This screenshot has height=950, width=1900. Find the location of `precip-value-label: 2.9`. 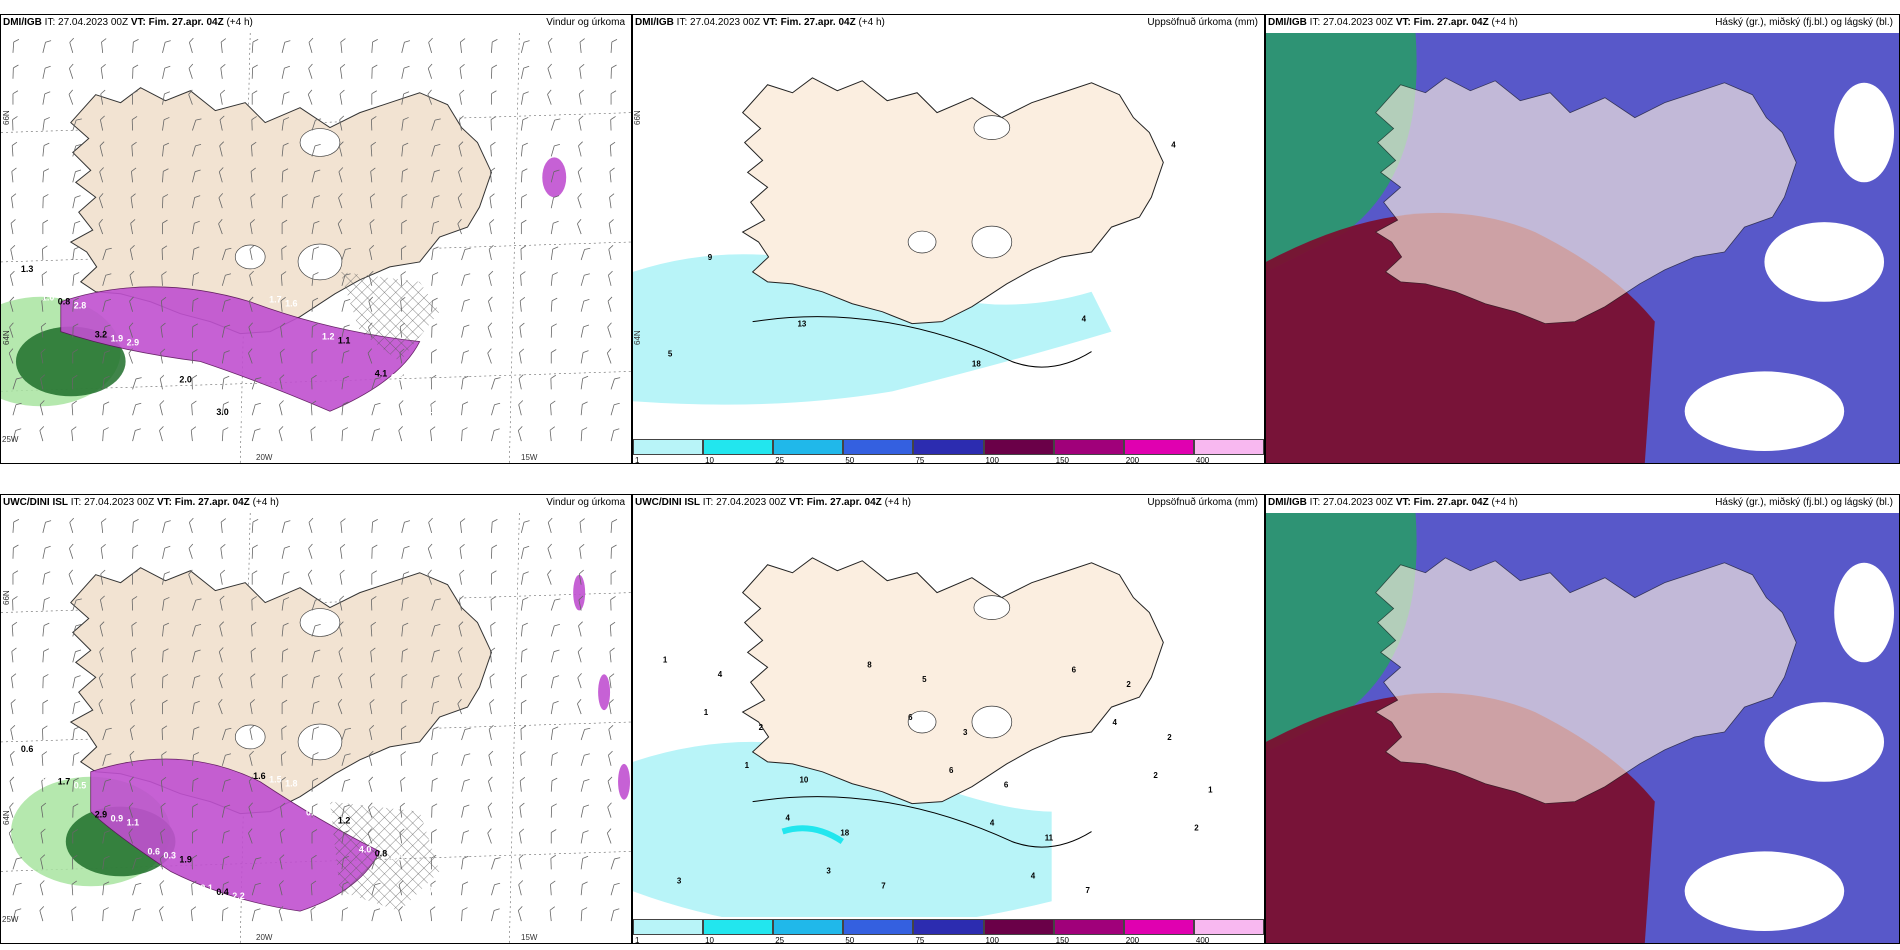

precip-value-label: 2.9 is located at coordinates (450, 894).